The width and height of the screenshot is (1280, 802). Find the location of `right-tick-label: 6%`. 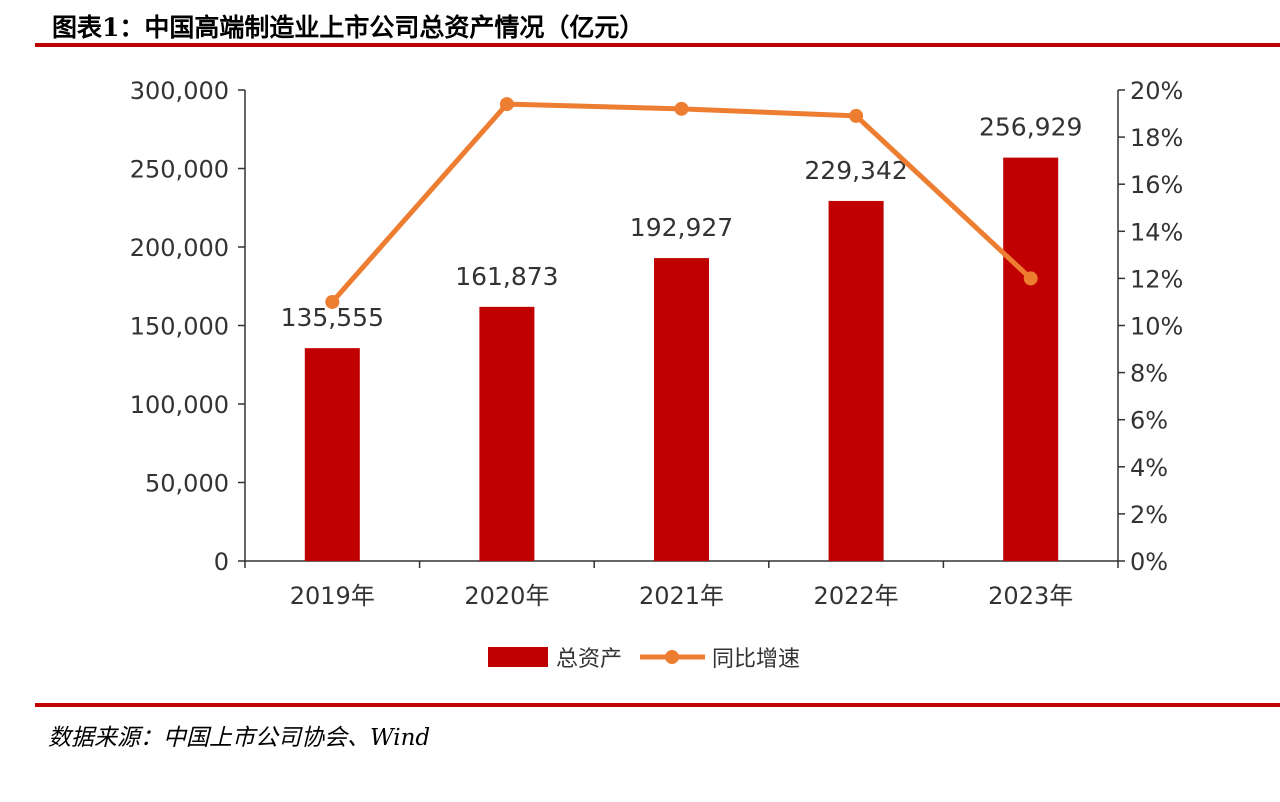

right-tick-label: 6% is located at coordinates (1149, 421).